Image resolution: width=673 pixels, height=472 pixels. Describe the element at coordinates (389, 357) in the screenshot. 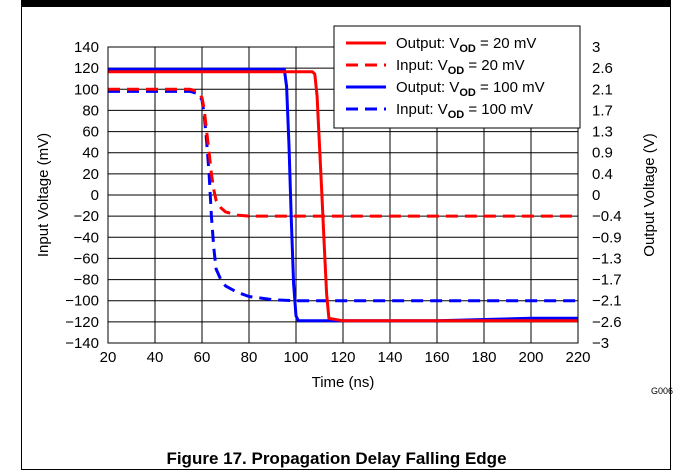

I see `x-tick-label: 140` at that location.